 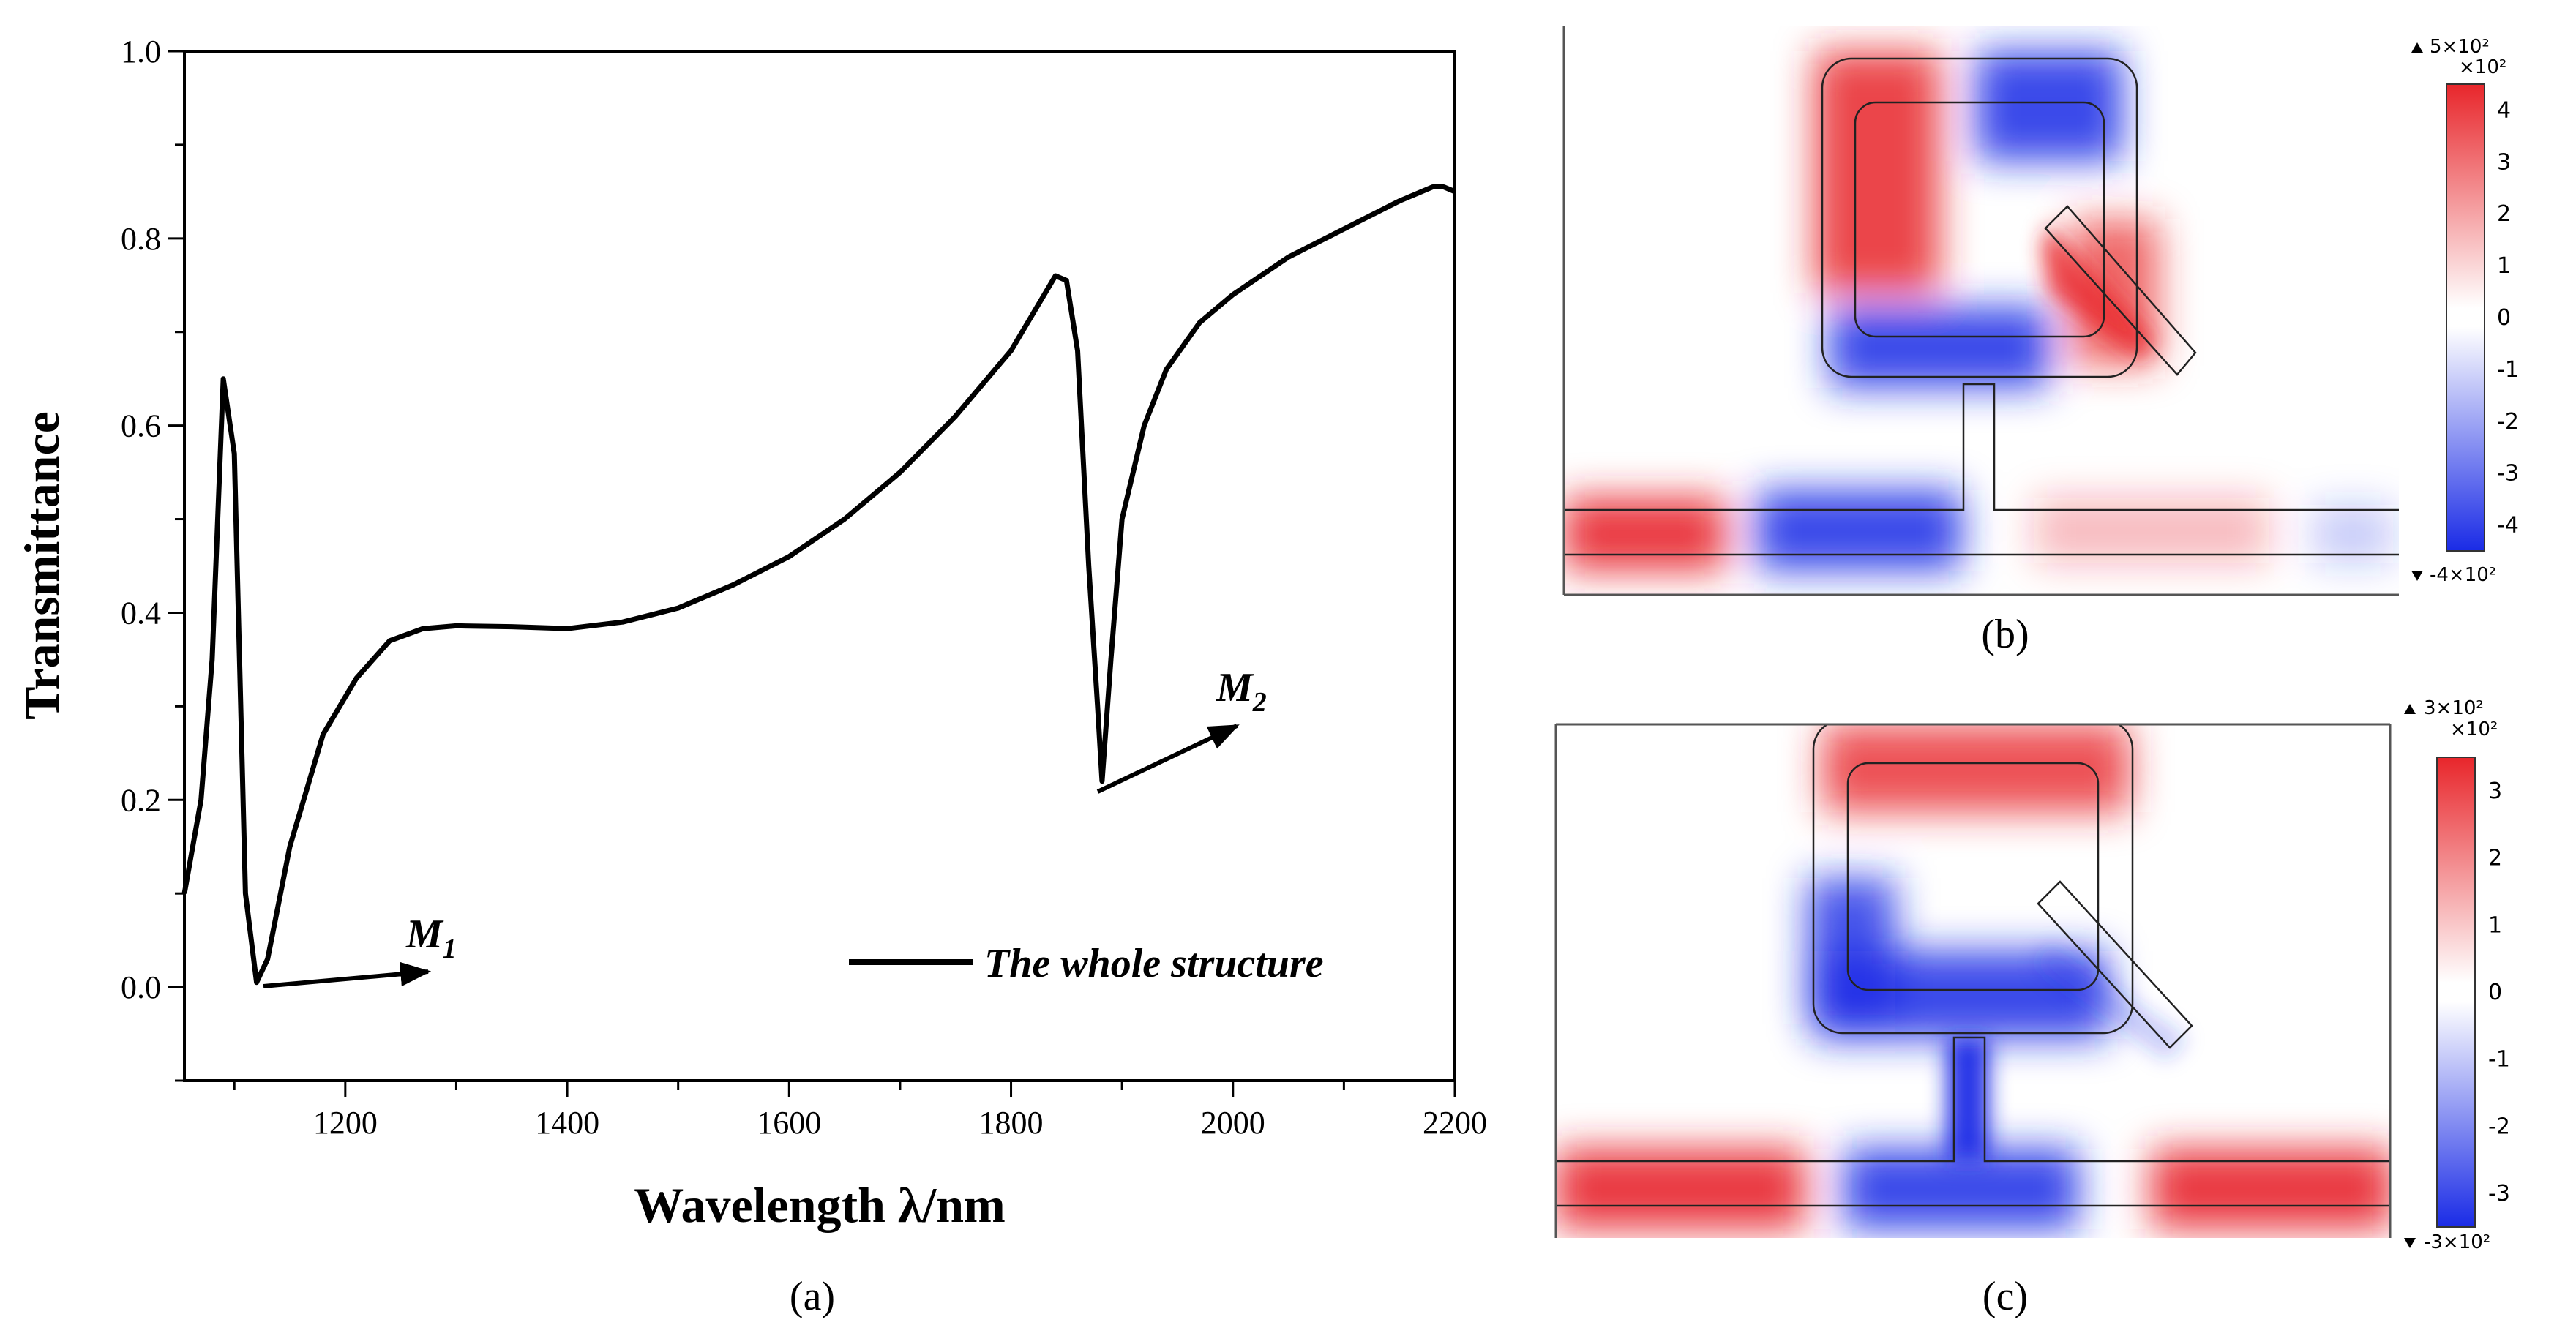 What do you see at coordinates (1168, 759) in the screenshot?
I see `m2-arrow` at bounding box center [1168, 759].